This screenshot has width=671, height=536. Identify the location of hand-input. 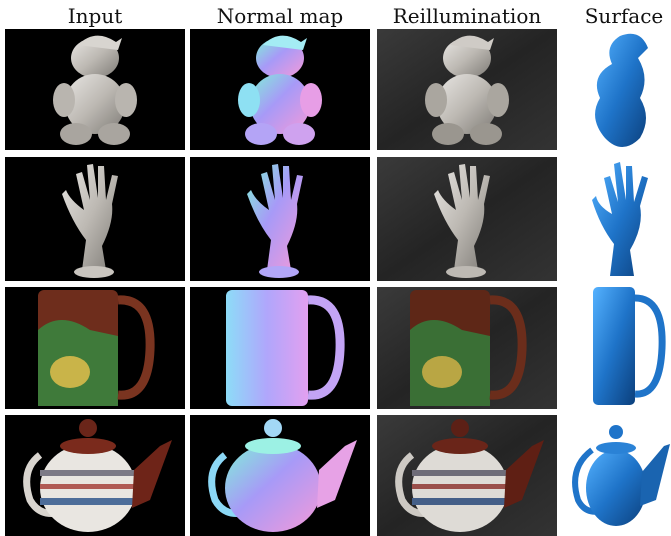
(95, 219).